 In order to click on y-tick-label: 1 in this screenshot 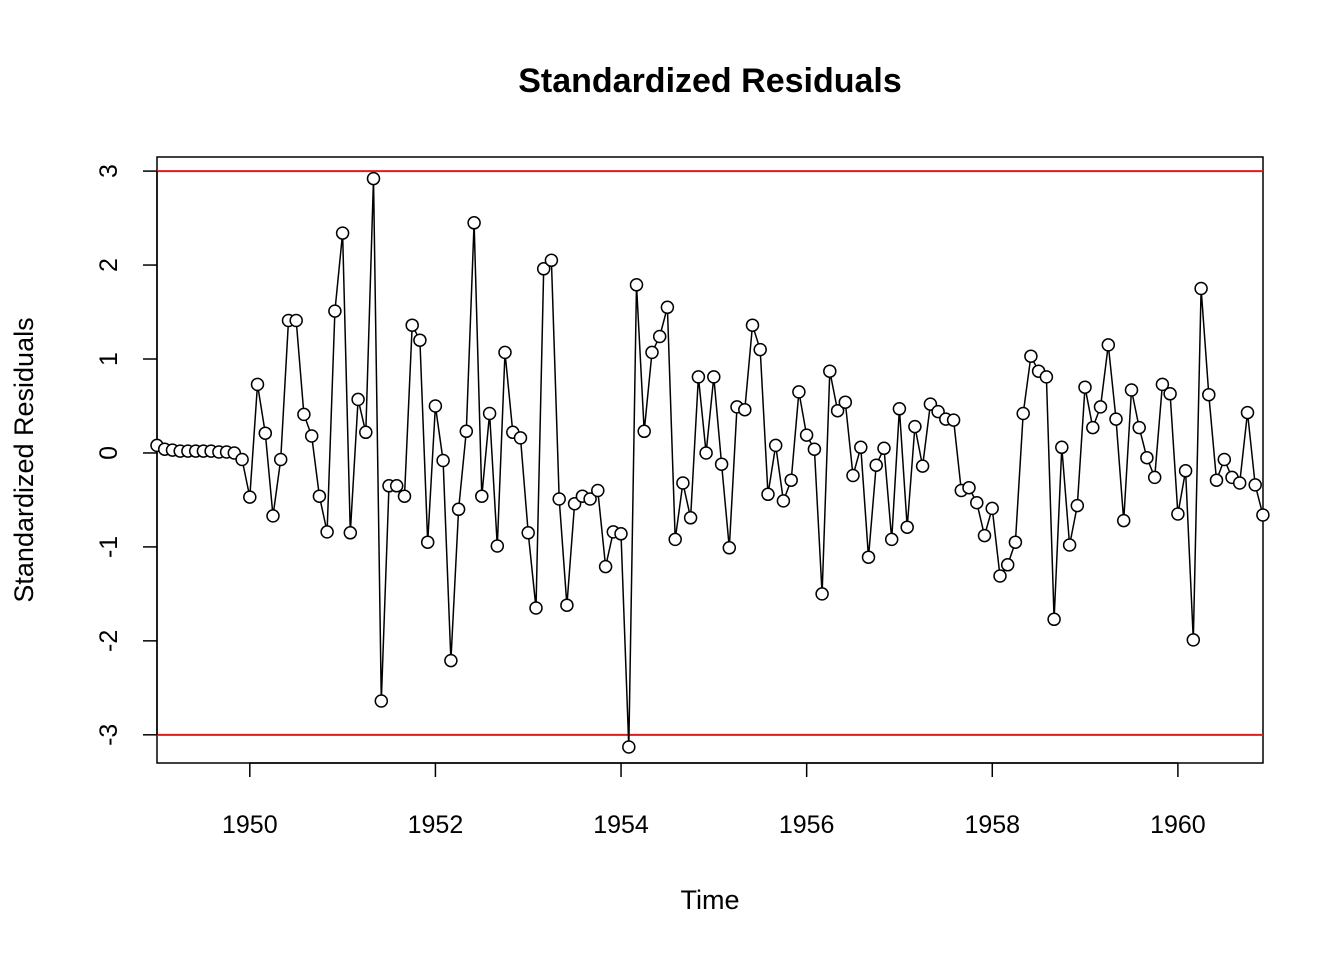, I will do `click(109, 359)`.